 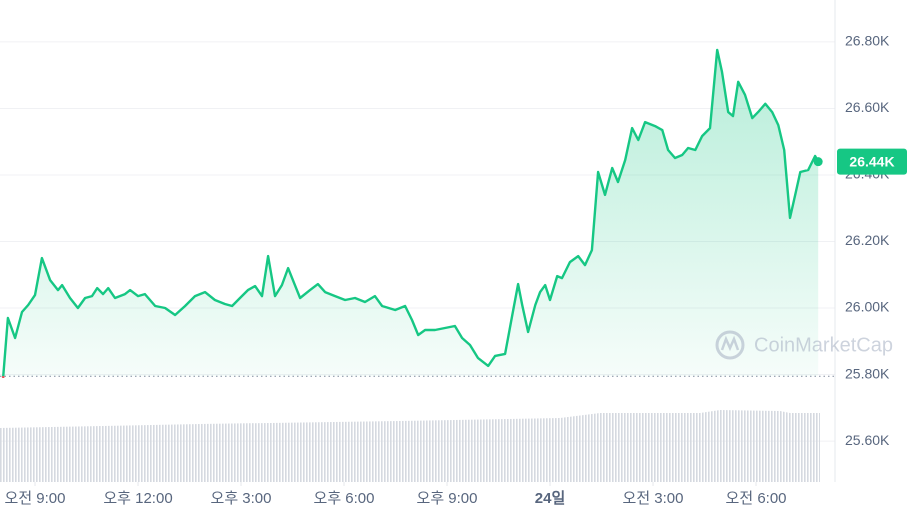 What do you see at coordinates (137, 498) in the screenshot?
I see `x-tick-label: 오후 12:00` at bounding box center [137, 498].